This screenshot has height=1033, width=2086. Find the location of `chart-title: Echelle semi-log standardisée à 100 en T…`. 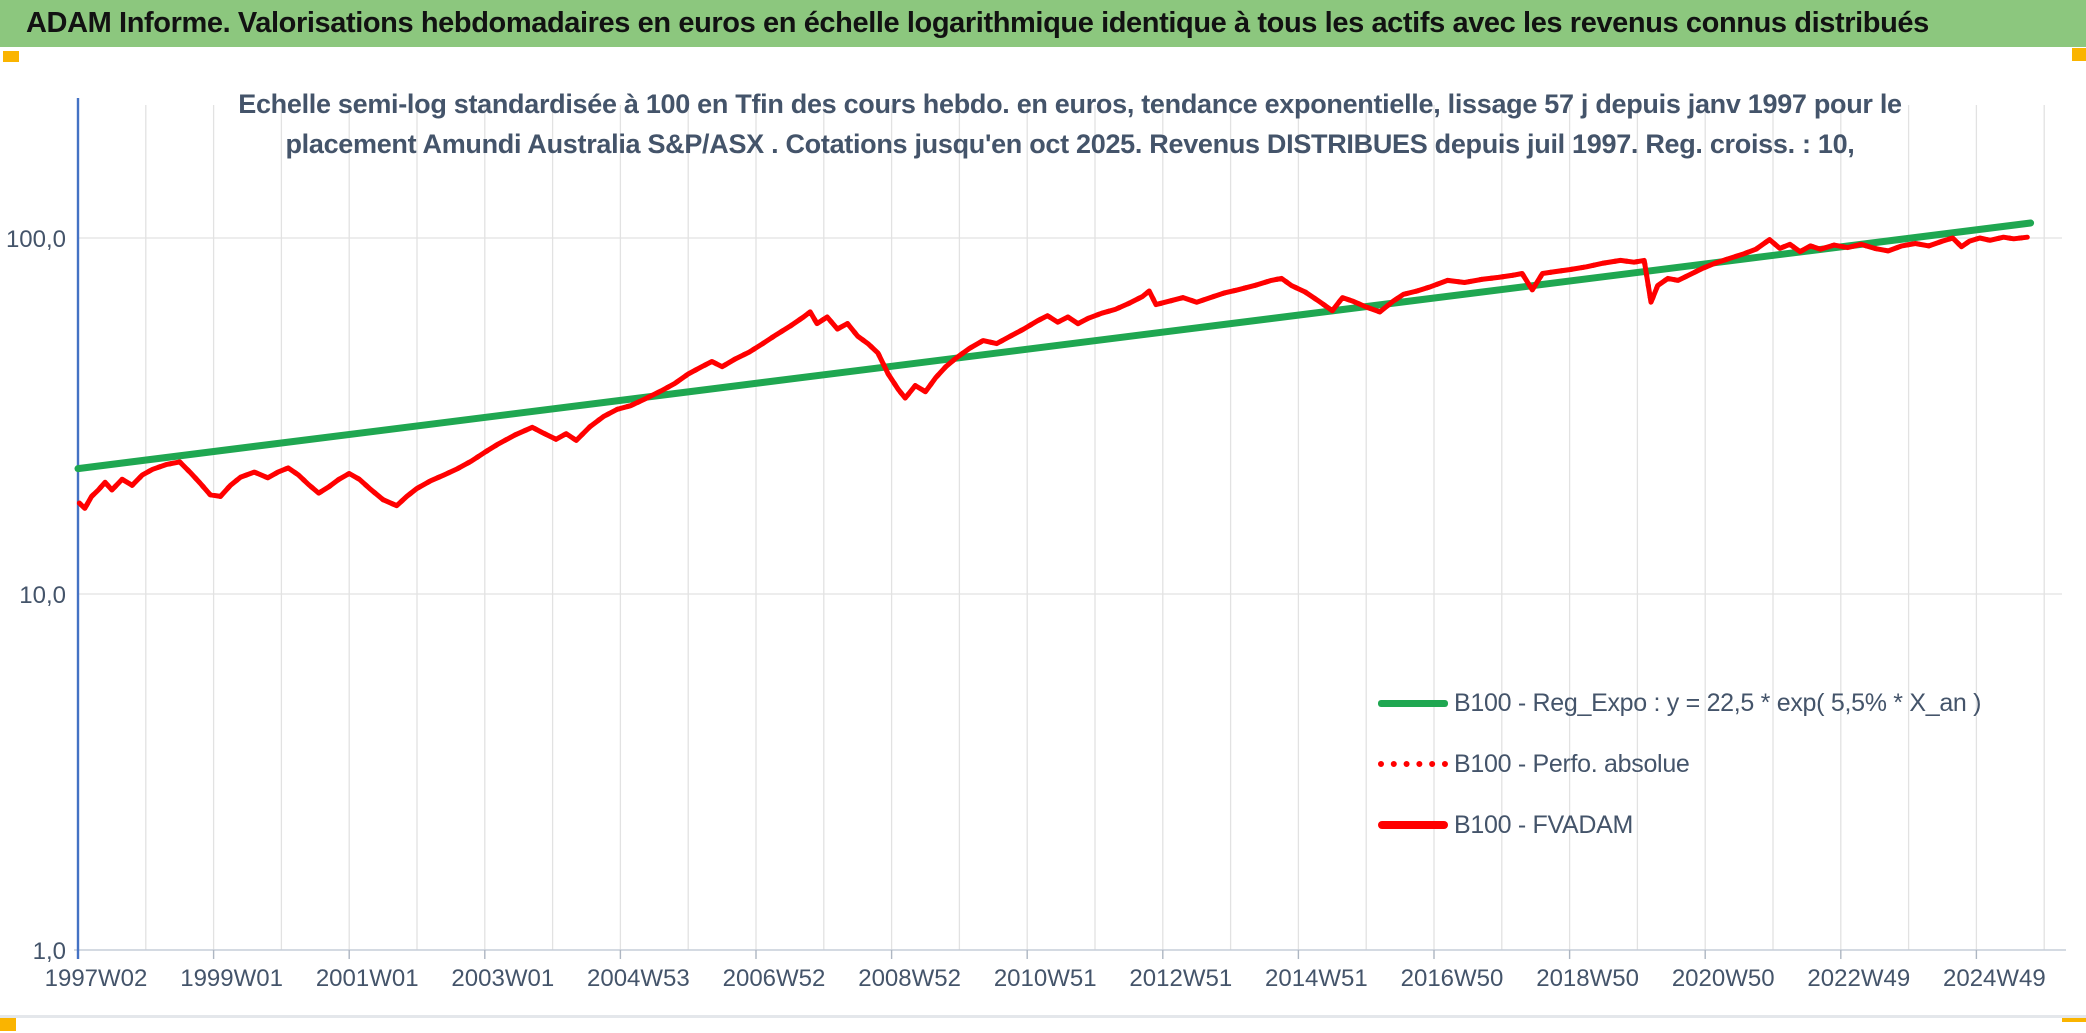

chart-title: Echelle semi-log standardisée à 100 en T… is located at coordinates (1070, 124).